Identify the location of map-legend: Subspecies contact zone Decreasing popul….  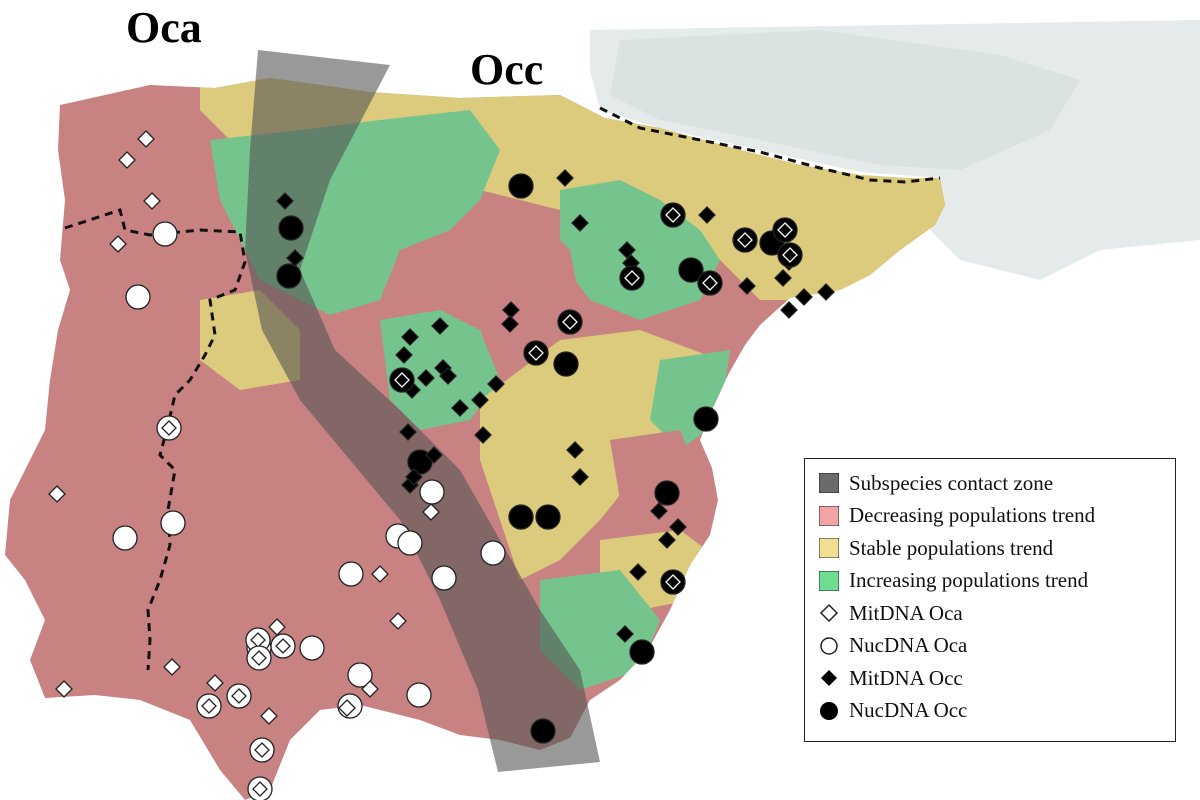
(990, 600).